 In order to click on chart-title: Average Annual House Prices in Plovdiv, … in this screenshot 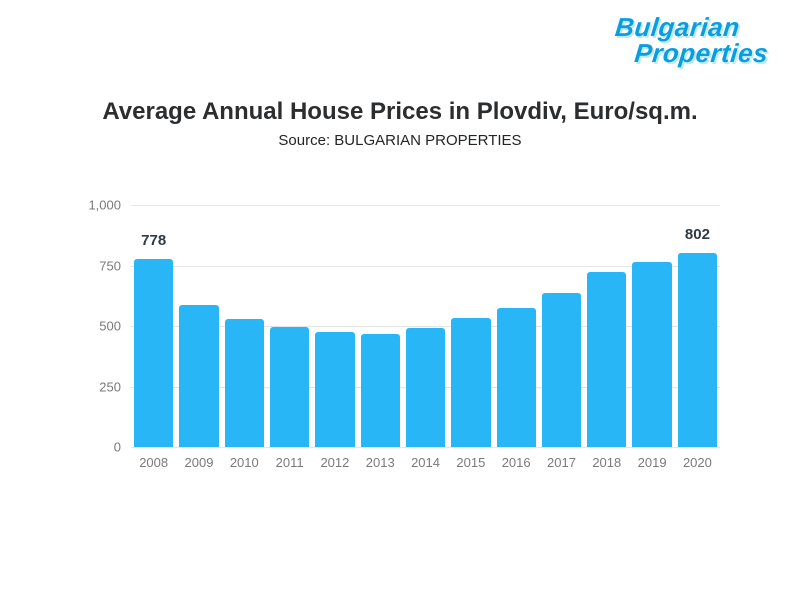, I will do `click(400, 111)`.